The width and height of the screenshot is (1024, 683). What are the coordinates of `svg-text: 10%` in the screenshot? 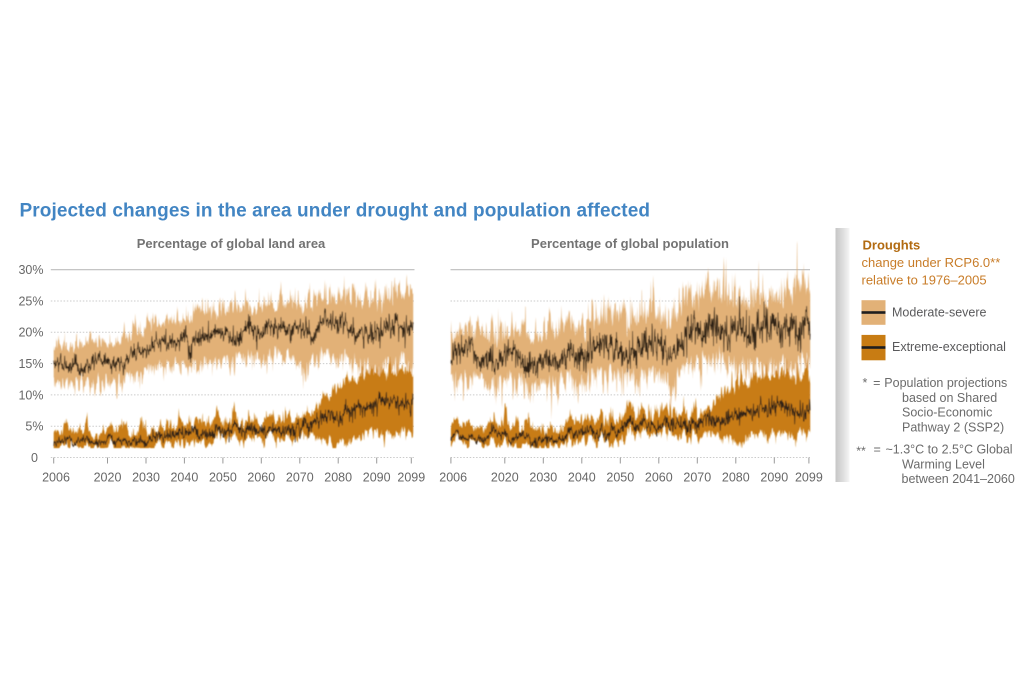 It's located at (30, 395).